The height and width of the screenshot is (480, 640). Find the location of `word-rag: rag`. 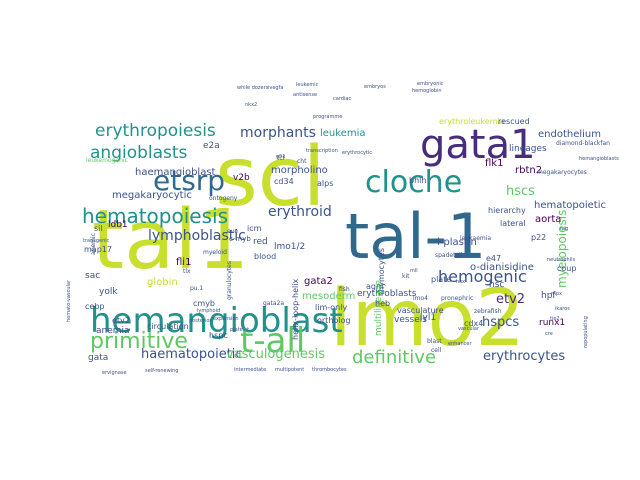

word-rag: rag is located at coordinates (564, 229).